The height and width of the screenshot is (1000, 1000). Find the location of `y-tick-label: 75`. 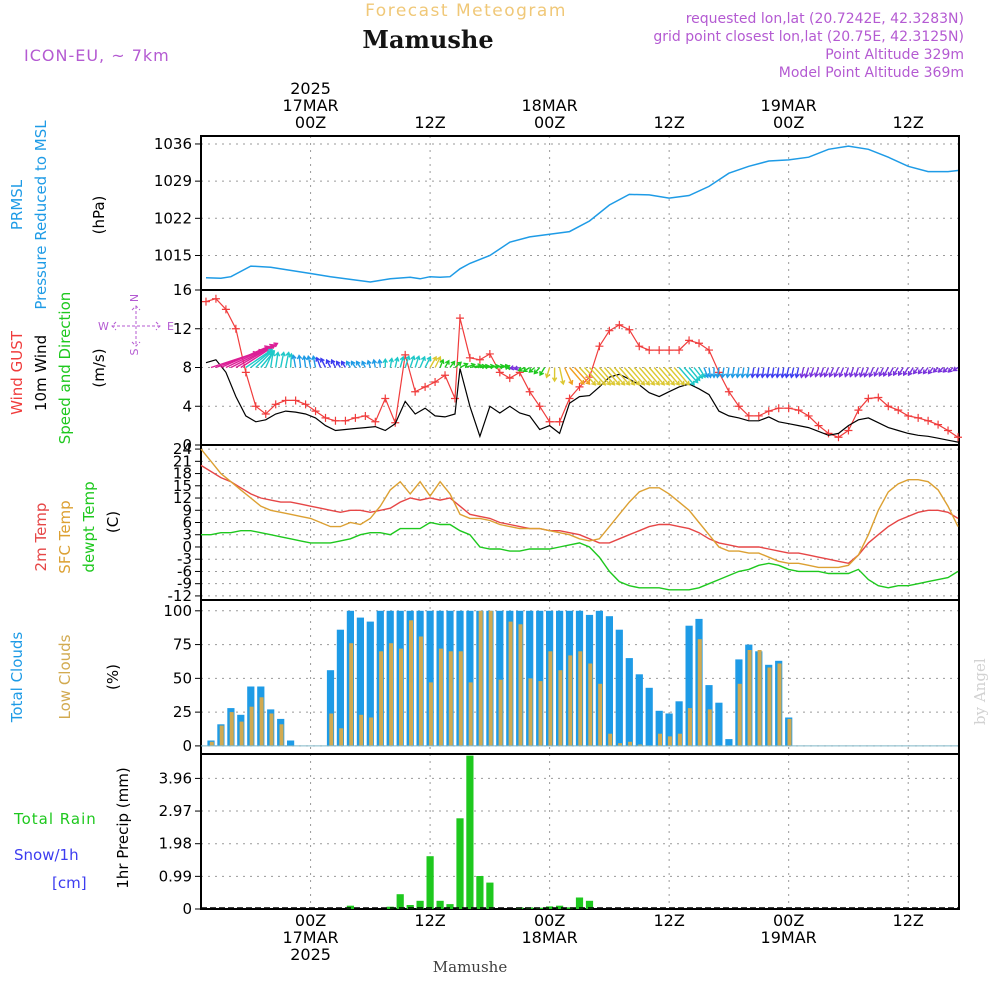

y-tick-label: 75 is located at coordinates (182, 645).